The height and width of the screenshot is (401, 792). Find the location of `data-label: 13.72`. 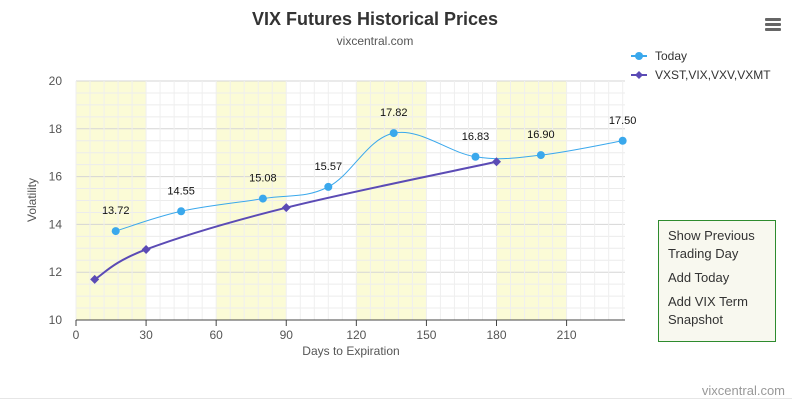

data-label: 13.72 is located at coordinates (116, 211).